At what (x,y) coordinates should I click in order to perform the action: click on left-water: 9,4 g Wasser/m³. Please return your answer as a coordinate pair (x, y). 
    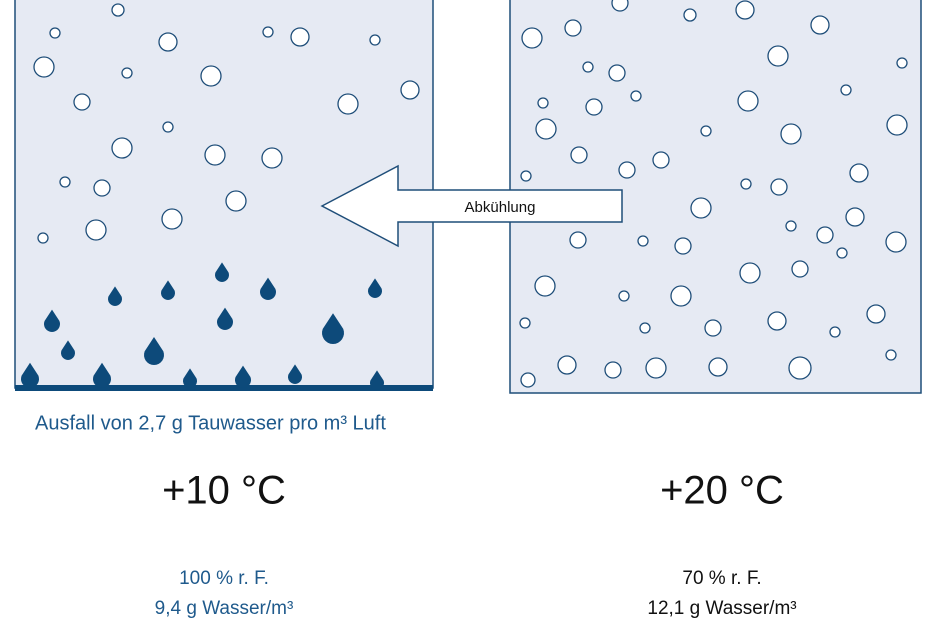
    Looking at the image, I should click on (224, 608).